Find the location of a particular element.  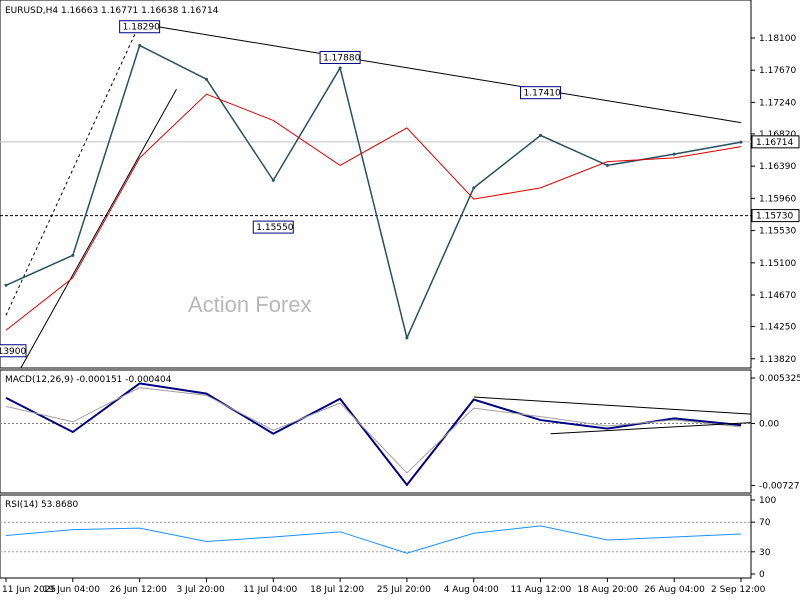

macd-lower-trendline is located at coordinates (651, 428).